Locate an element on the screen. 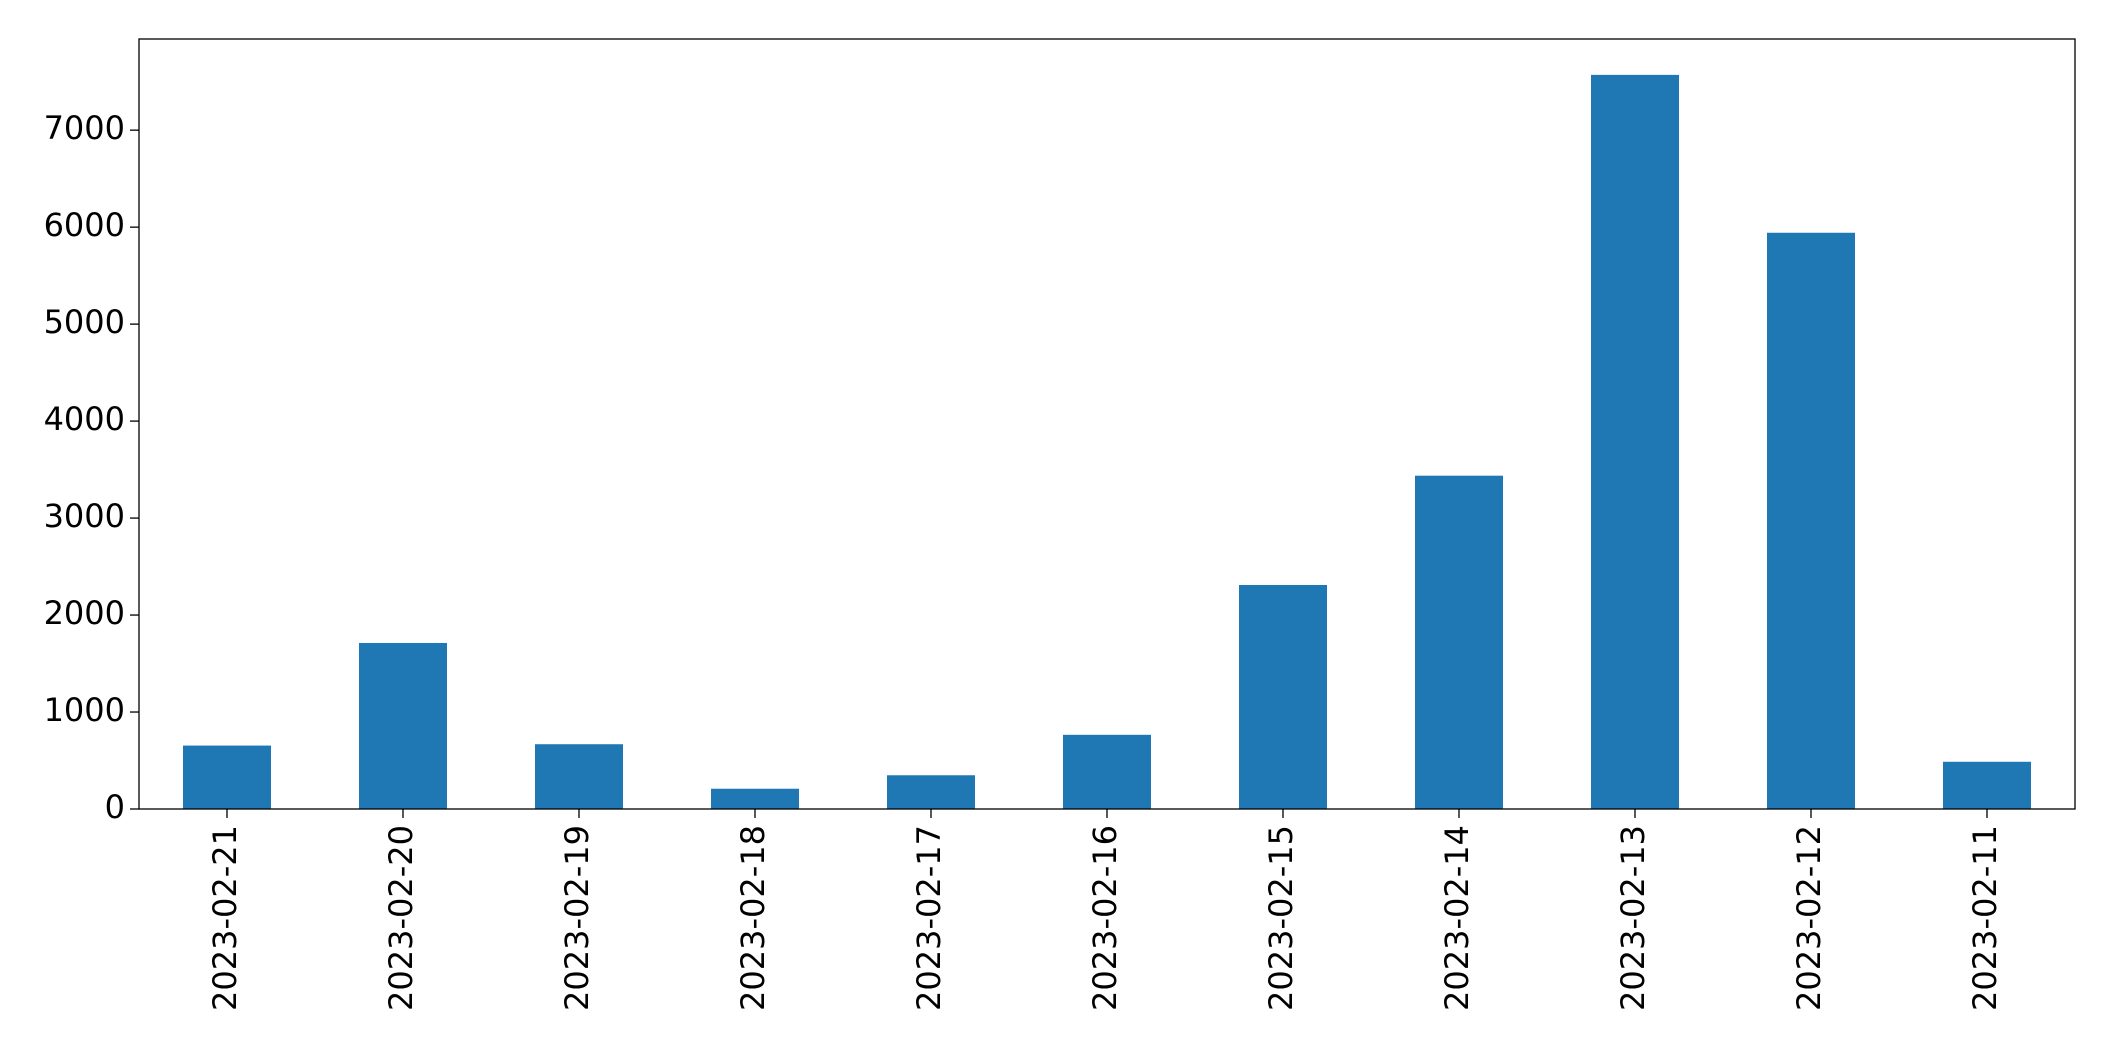  x-tick-label: 2023-02-15 is located at coordinates (1281, 918).